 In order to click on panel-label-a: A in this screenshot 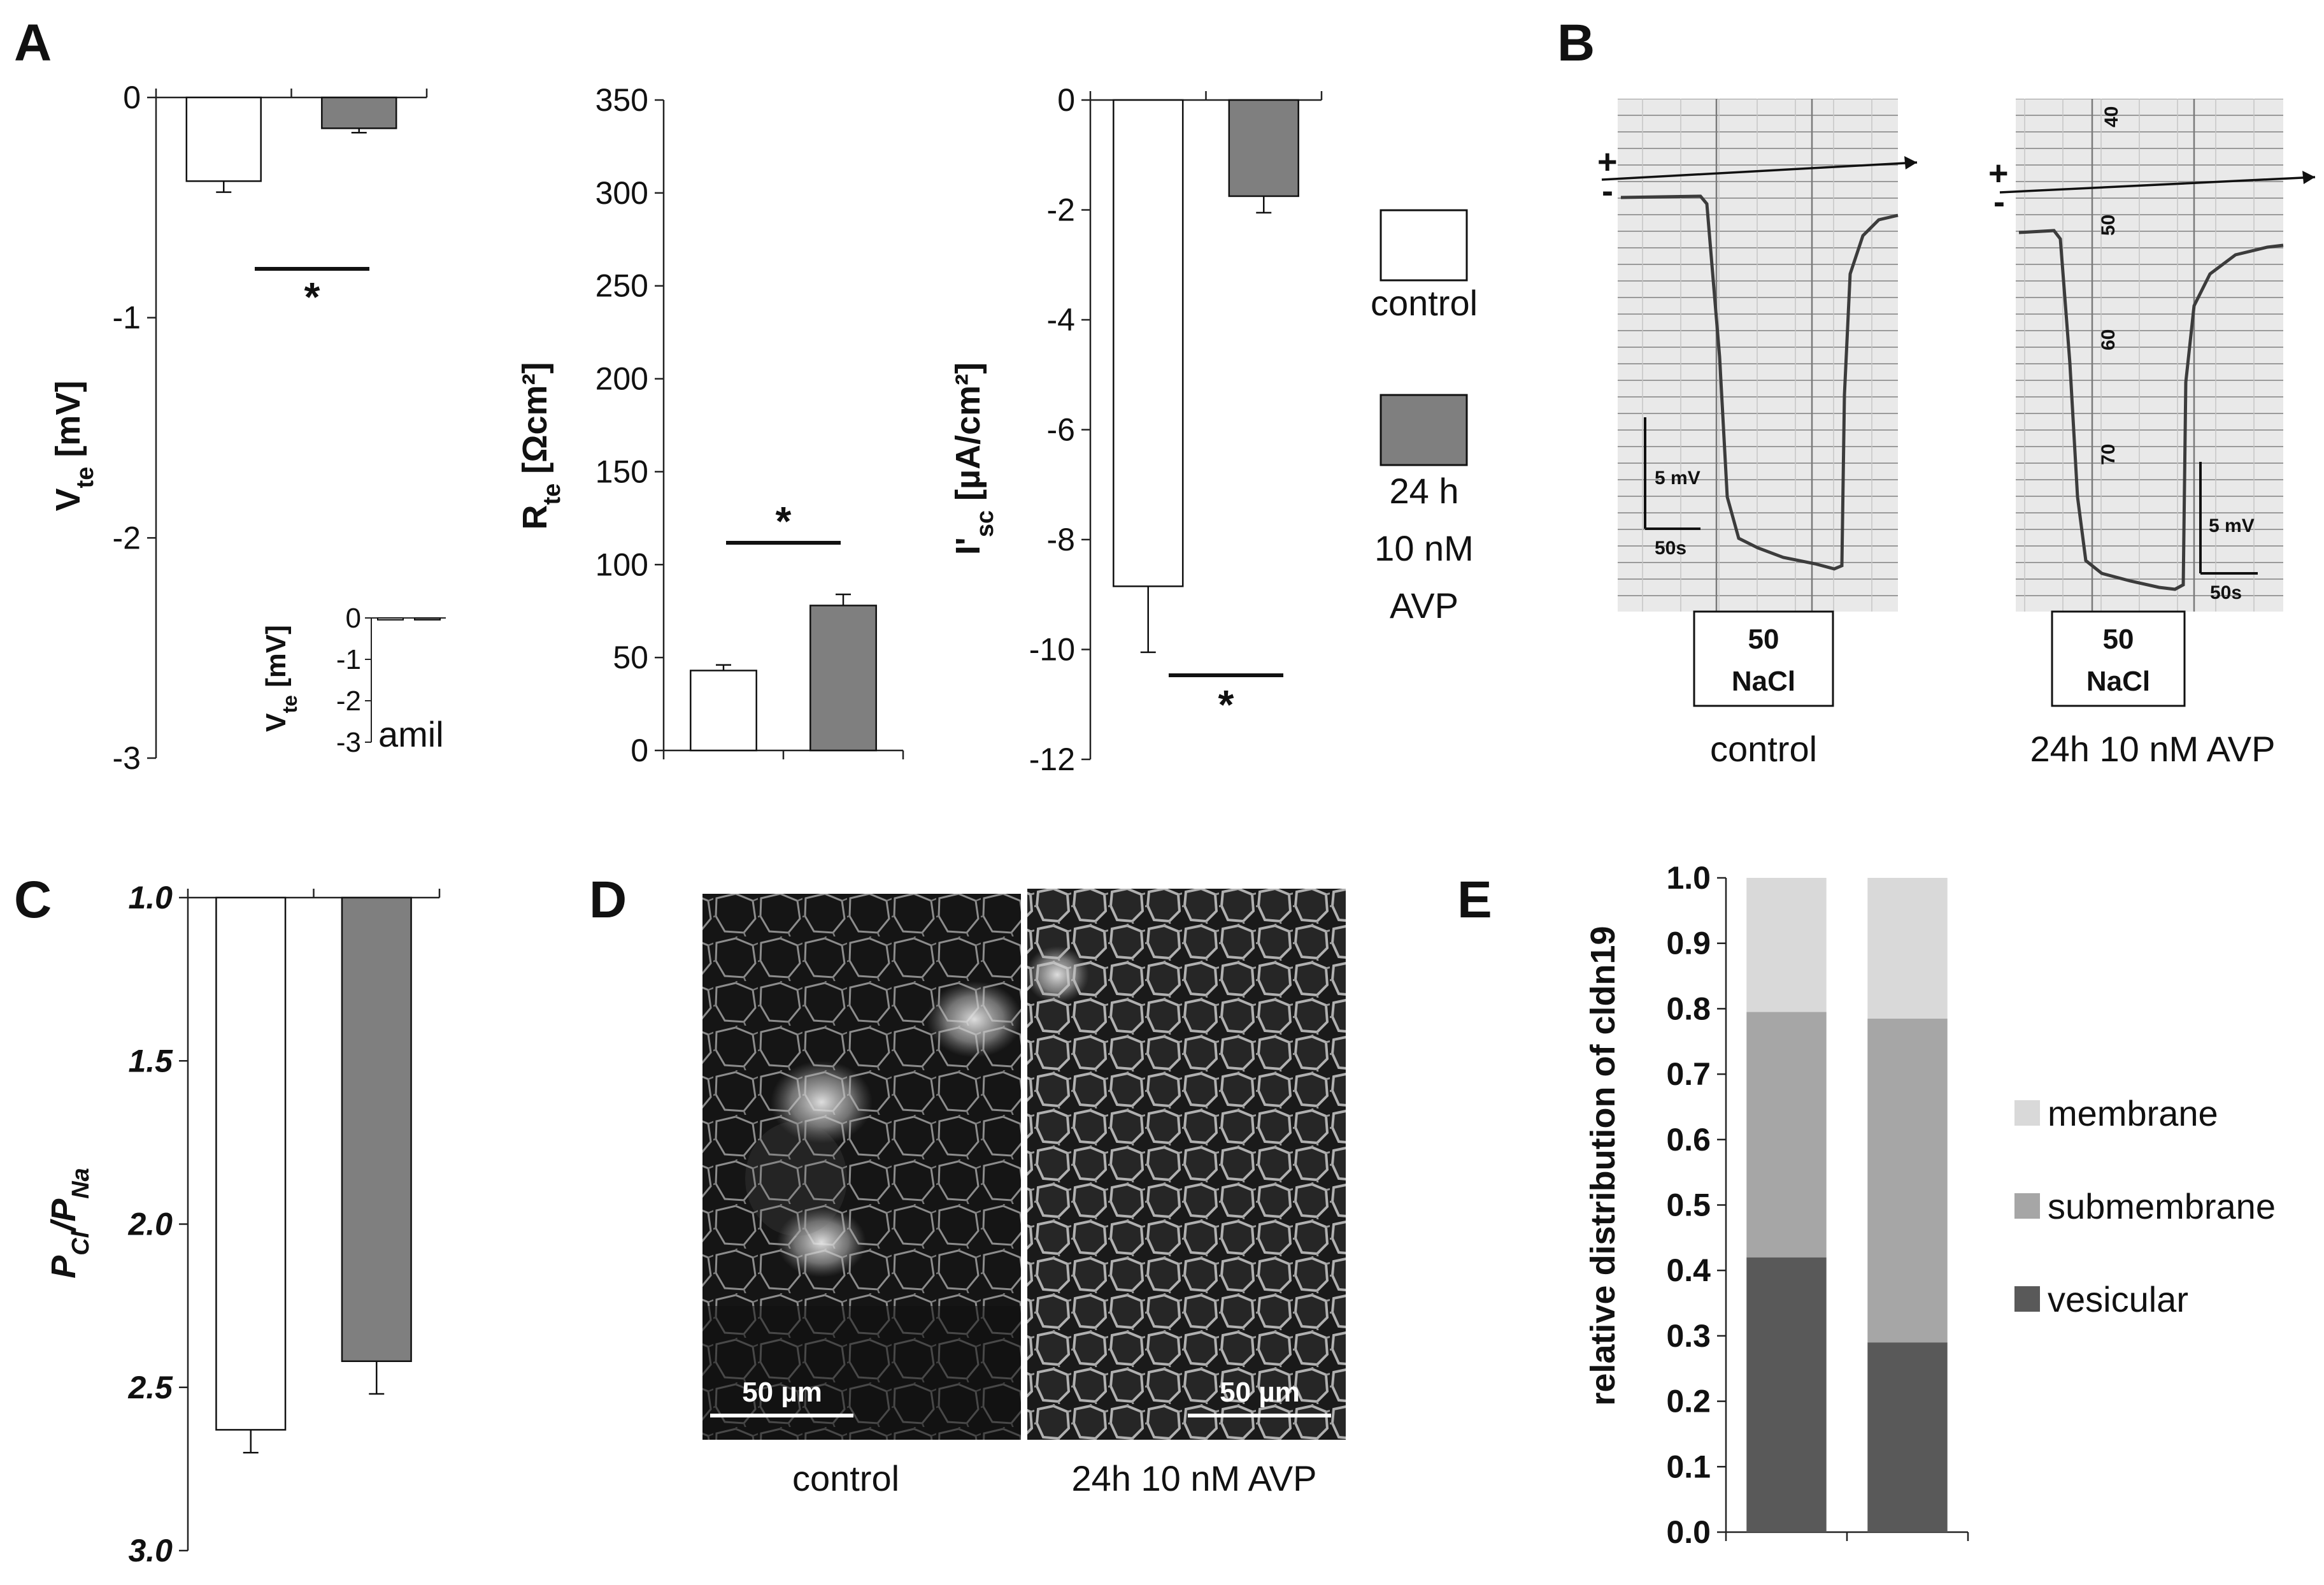, I will do `click(33, 43)`.